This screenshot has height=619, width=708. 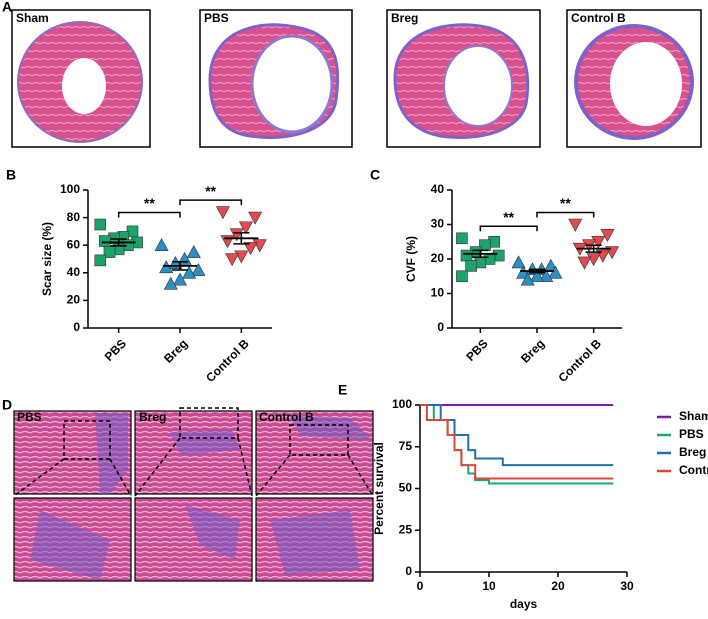 What do you see at coordinates (627, 586) in the screenshot?
I see `x-tick-label: 30` at bounding box center [627, 586].